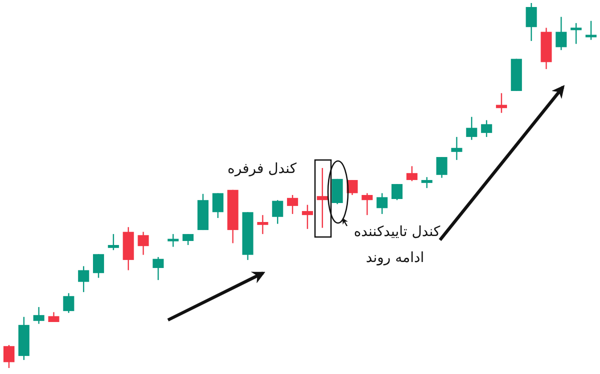 The image size is (600, 374). What do you see at coordinates (262, 169) in the screenshot?
I see `annotation: کندل فرفره` at bounding box center [262, 169].